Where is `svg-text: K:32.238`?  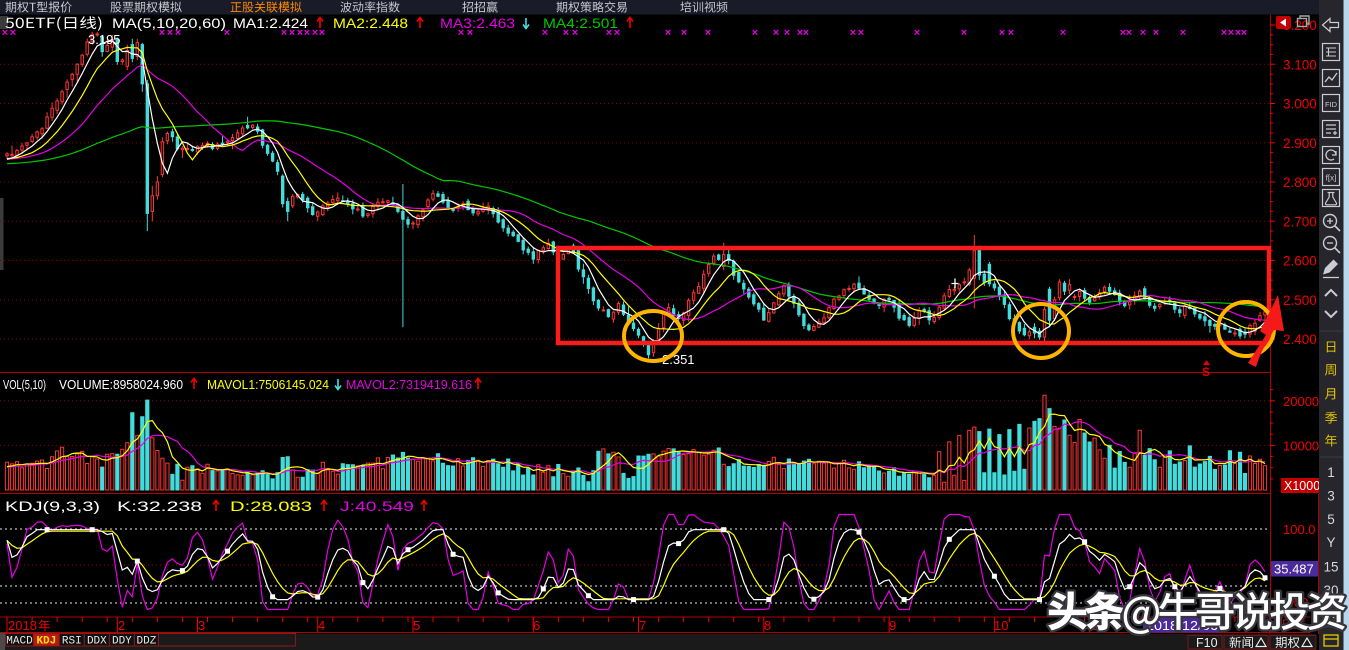 svg-text: K:32.238 is located at coordinates (159, 506).